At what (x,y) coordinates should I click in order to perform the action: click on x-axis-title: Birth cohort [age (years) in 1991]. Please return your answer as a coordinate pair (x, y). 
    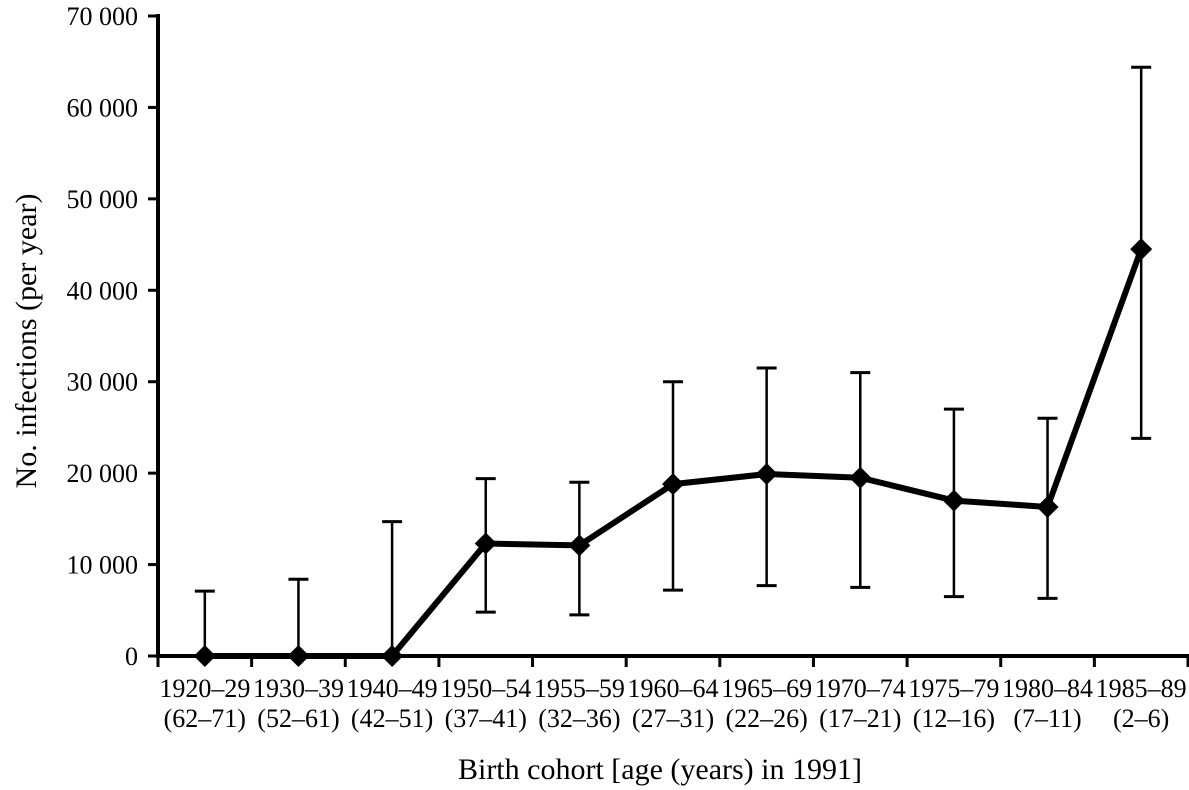
    Looking at the image, I should click on (660, 769).